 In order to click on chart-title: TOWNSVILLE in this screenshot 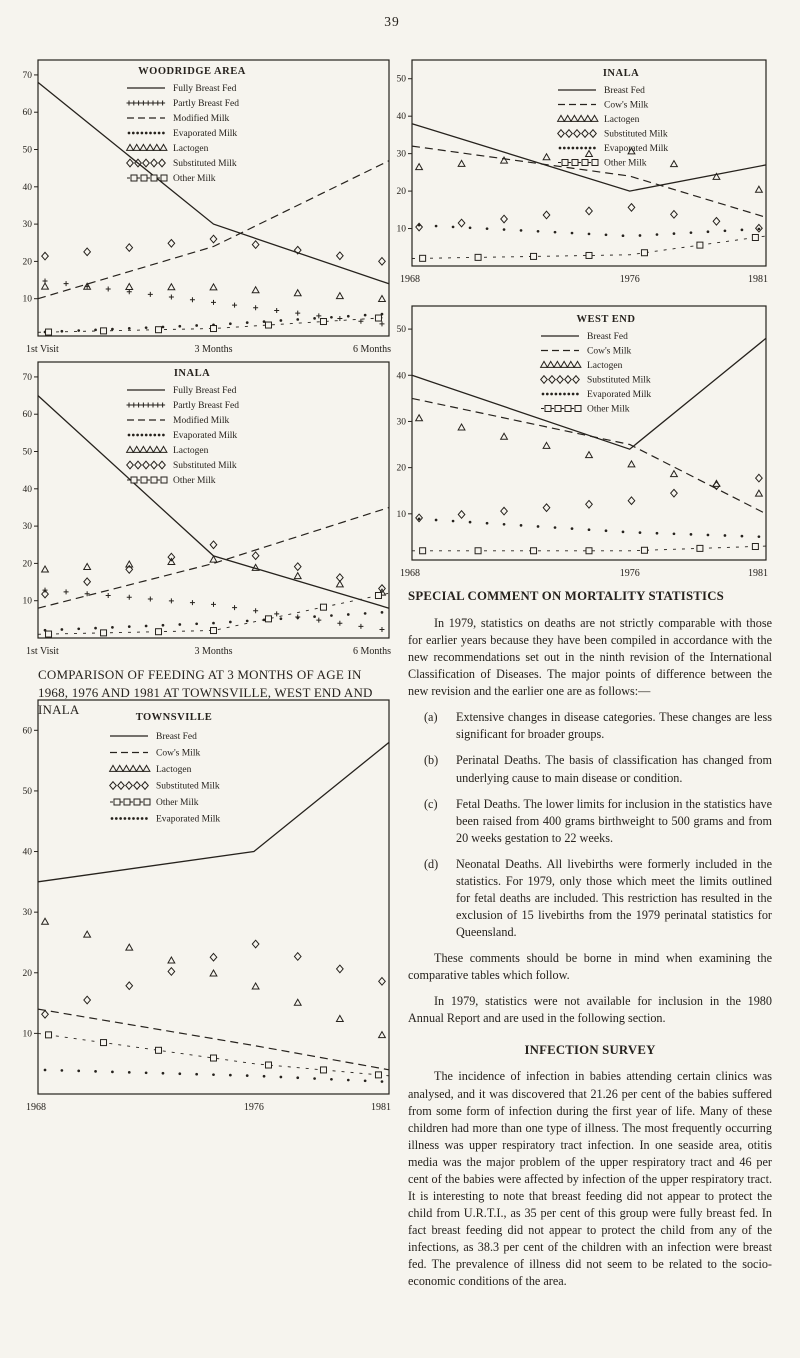, I will do `click(174, 717)`.